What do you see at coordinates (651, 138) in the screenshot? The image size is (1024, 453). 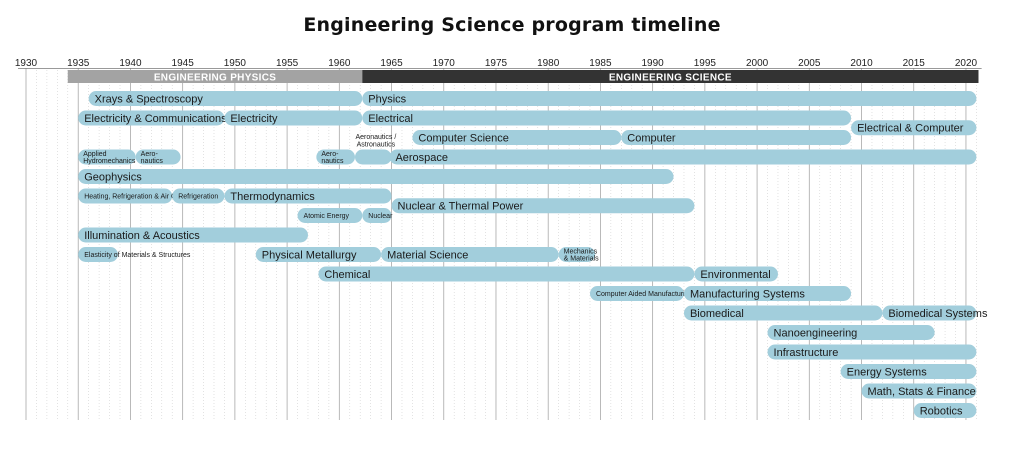 I see `bar-label: Computer` at bounding box center [651, 138].